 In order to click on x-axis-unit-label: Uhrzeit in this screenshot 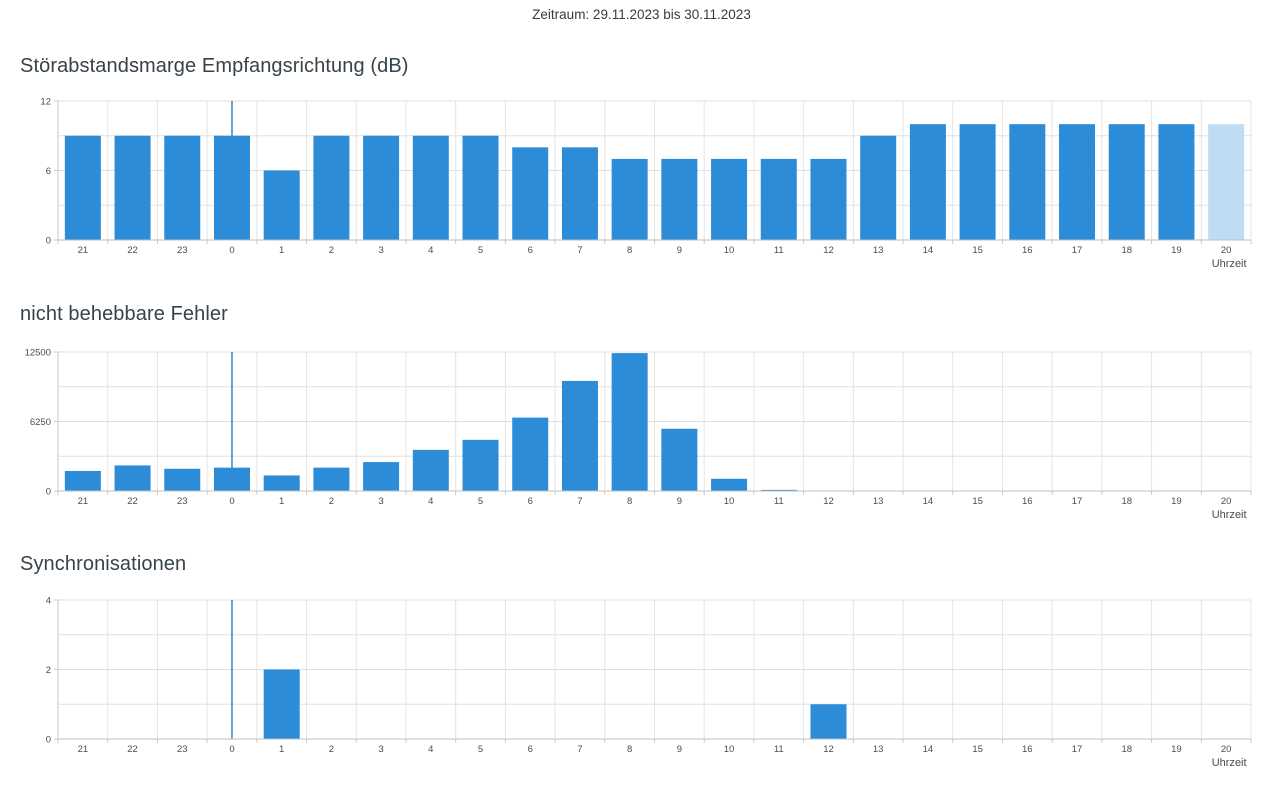, I will do `click(1229, 264)`.